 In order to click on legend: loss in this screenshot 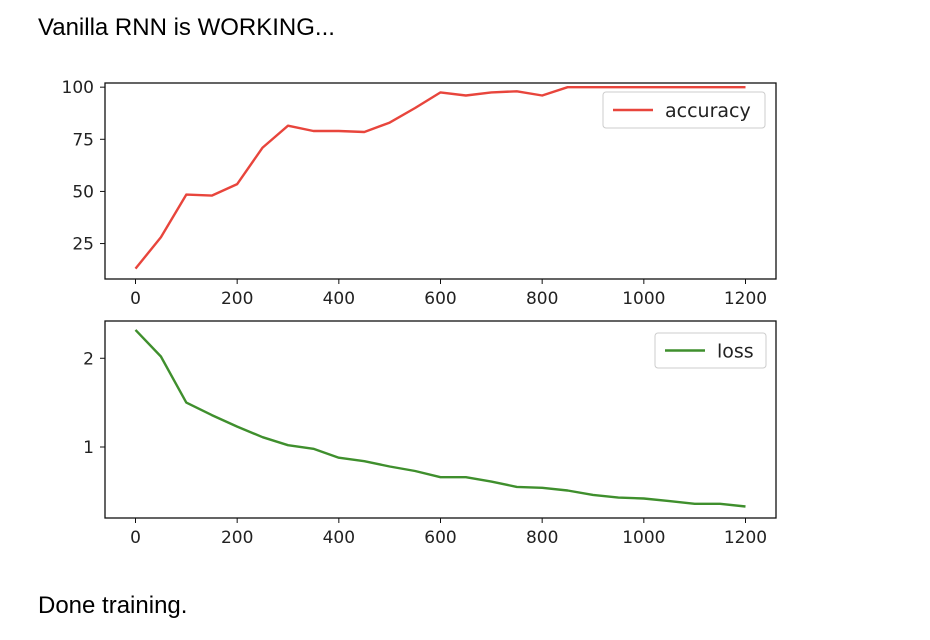, I will do `click(710, 350)`.